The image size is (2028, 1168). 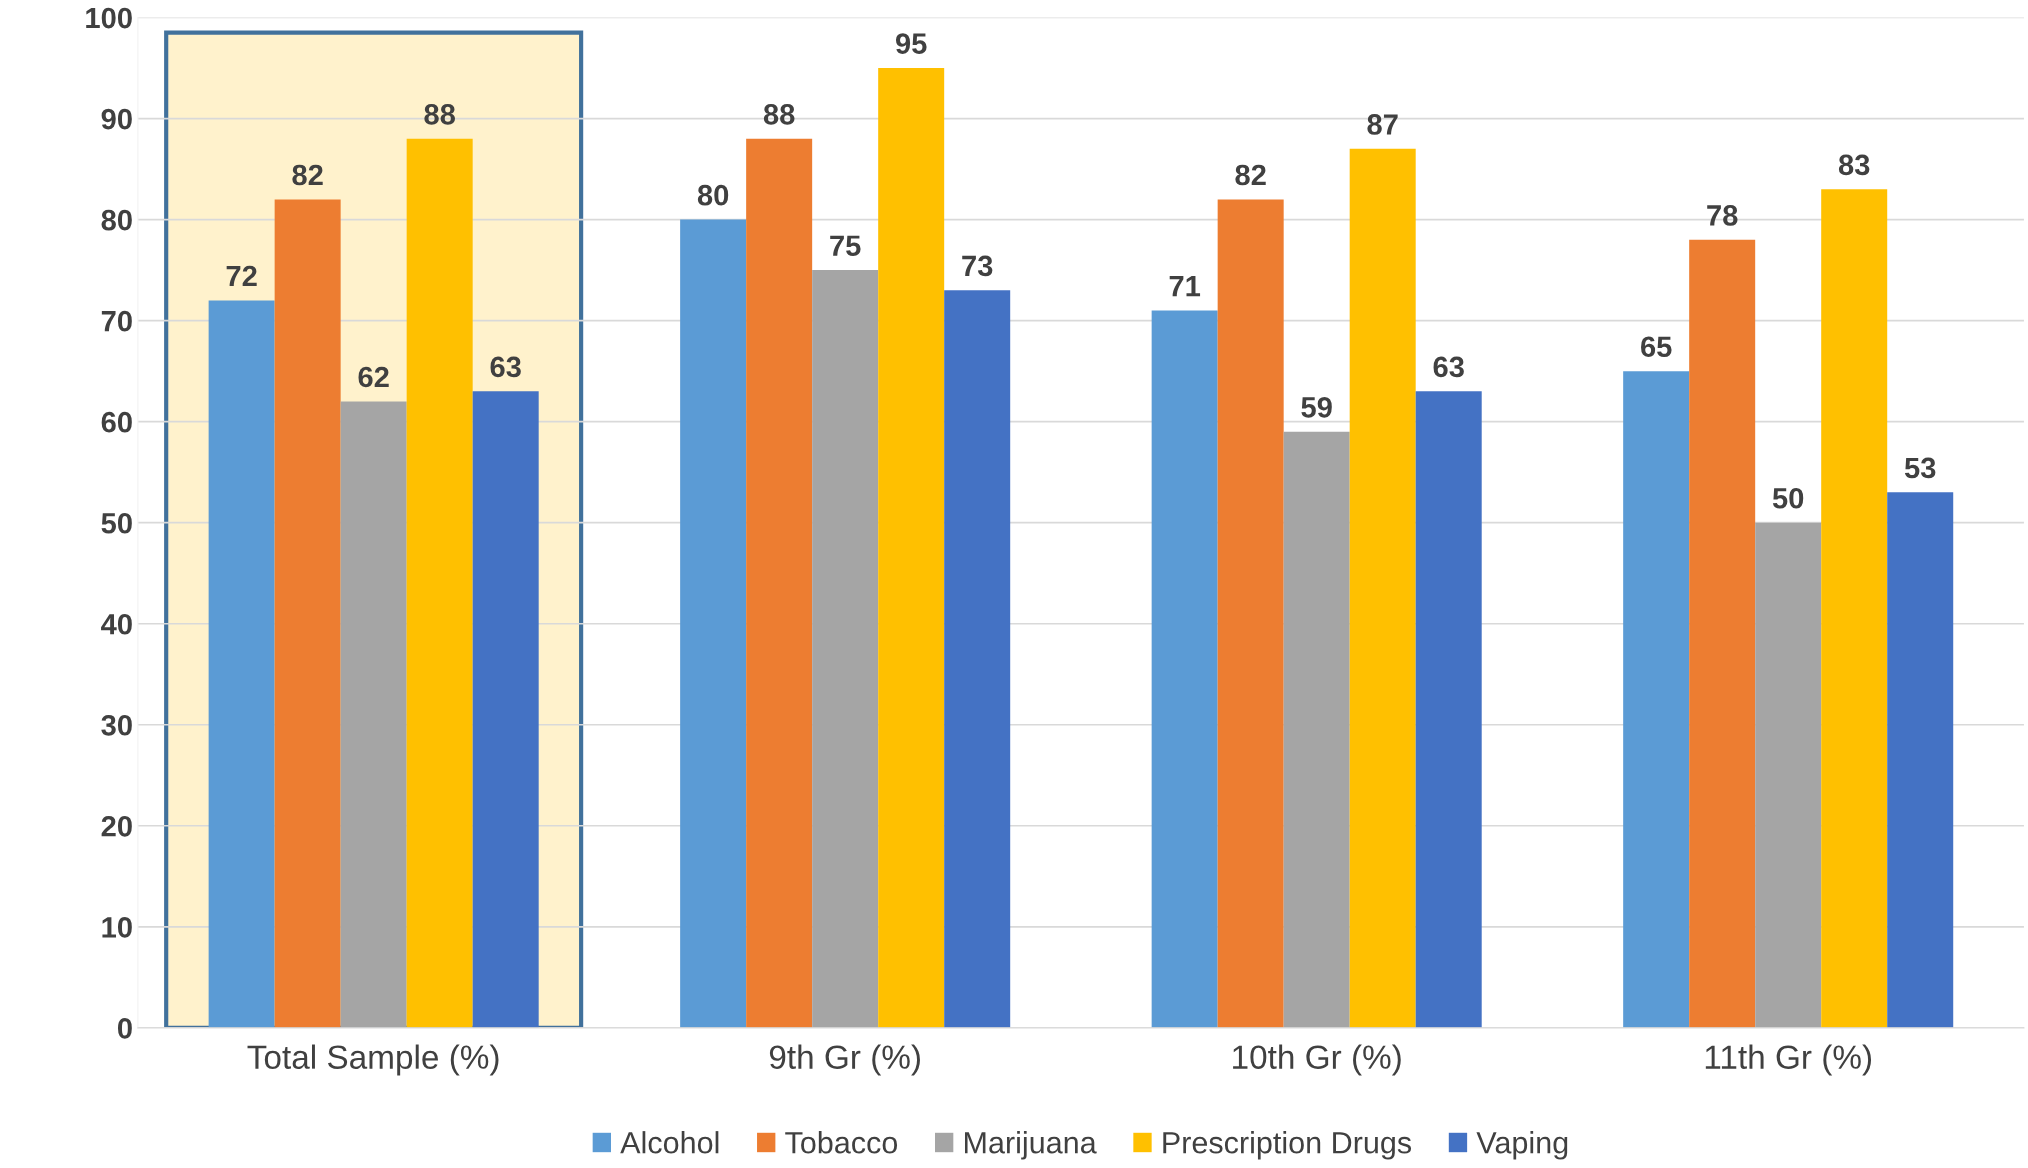 What do you see at coordinates (669, 1142) in the screenshot?
I see `legend-label: Alcohol` at bounding box center [669, 1142].